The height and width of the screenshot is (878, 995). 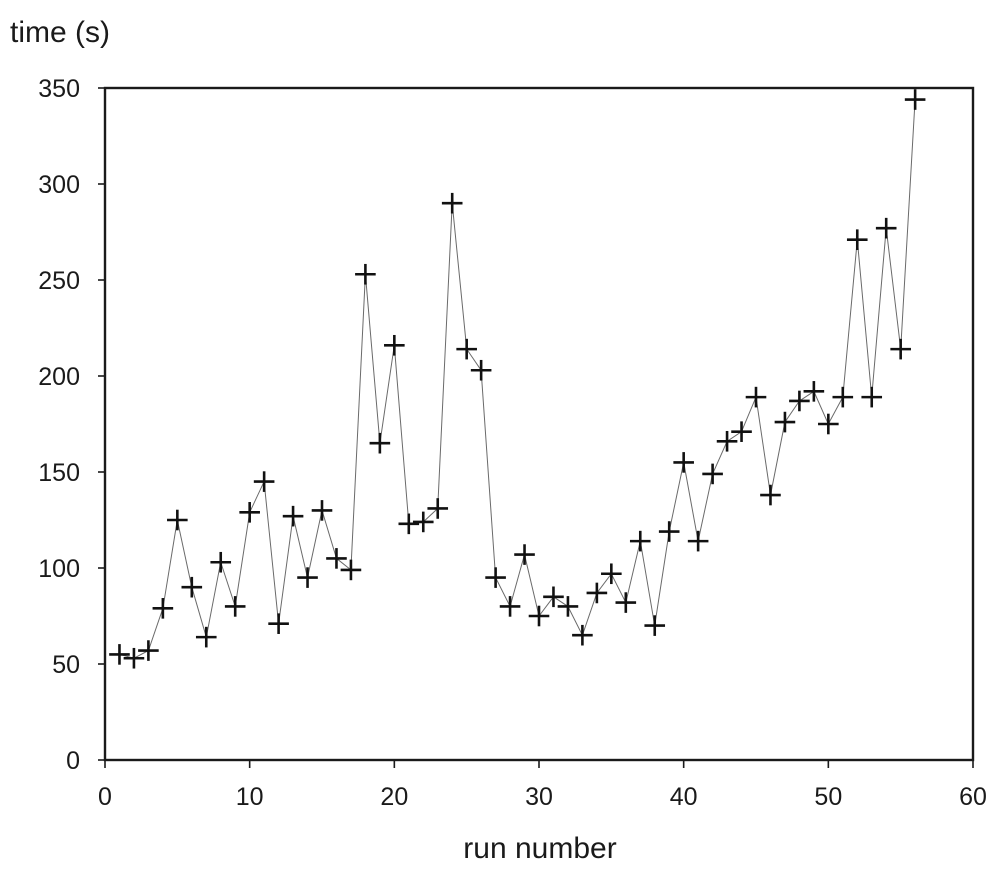 What do you see at coordinates (394, 797) in the screenshot?
I see `x-tick-label: 20` at bounding box center [394, 797].